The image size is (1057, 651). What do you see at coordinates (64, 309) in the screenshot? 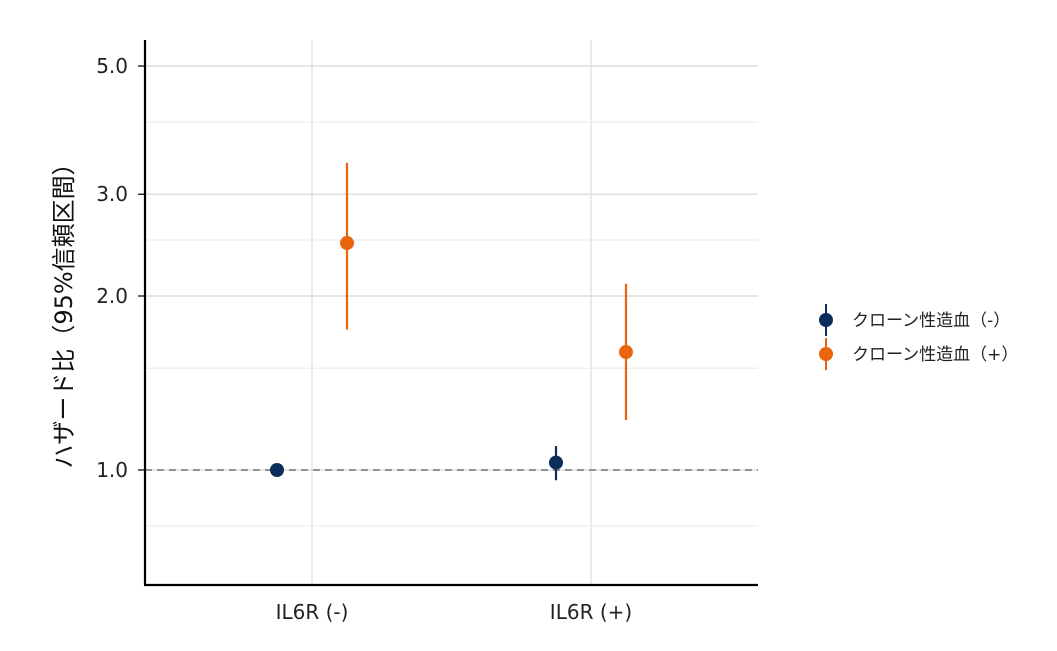
I see `y-axis-label: ハザード比（95%信頼区間）` at bounding box center [64, 309].